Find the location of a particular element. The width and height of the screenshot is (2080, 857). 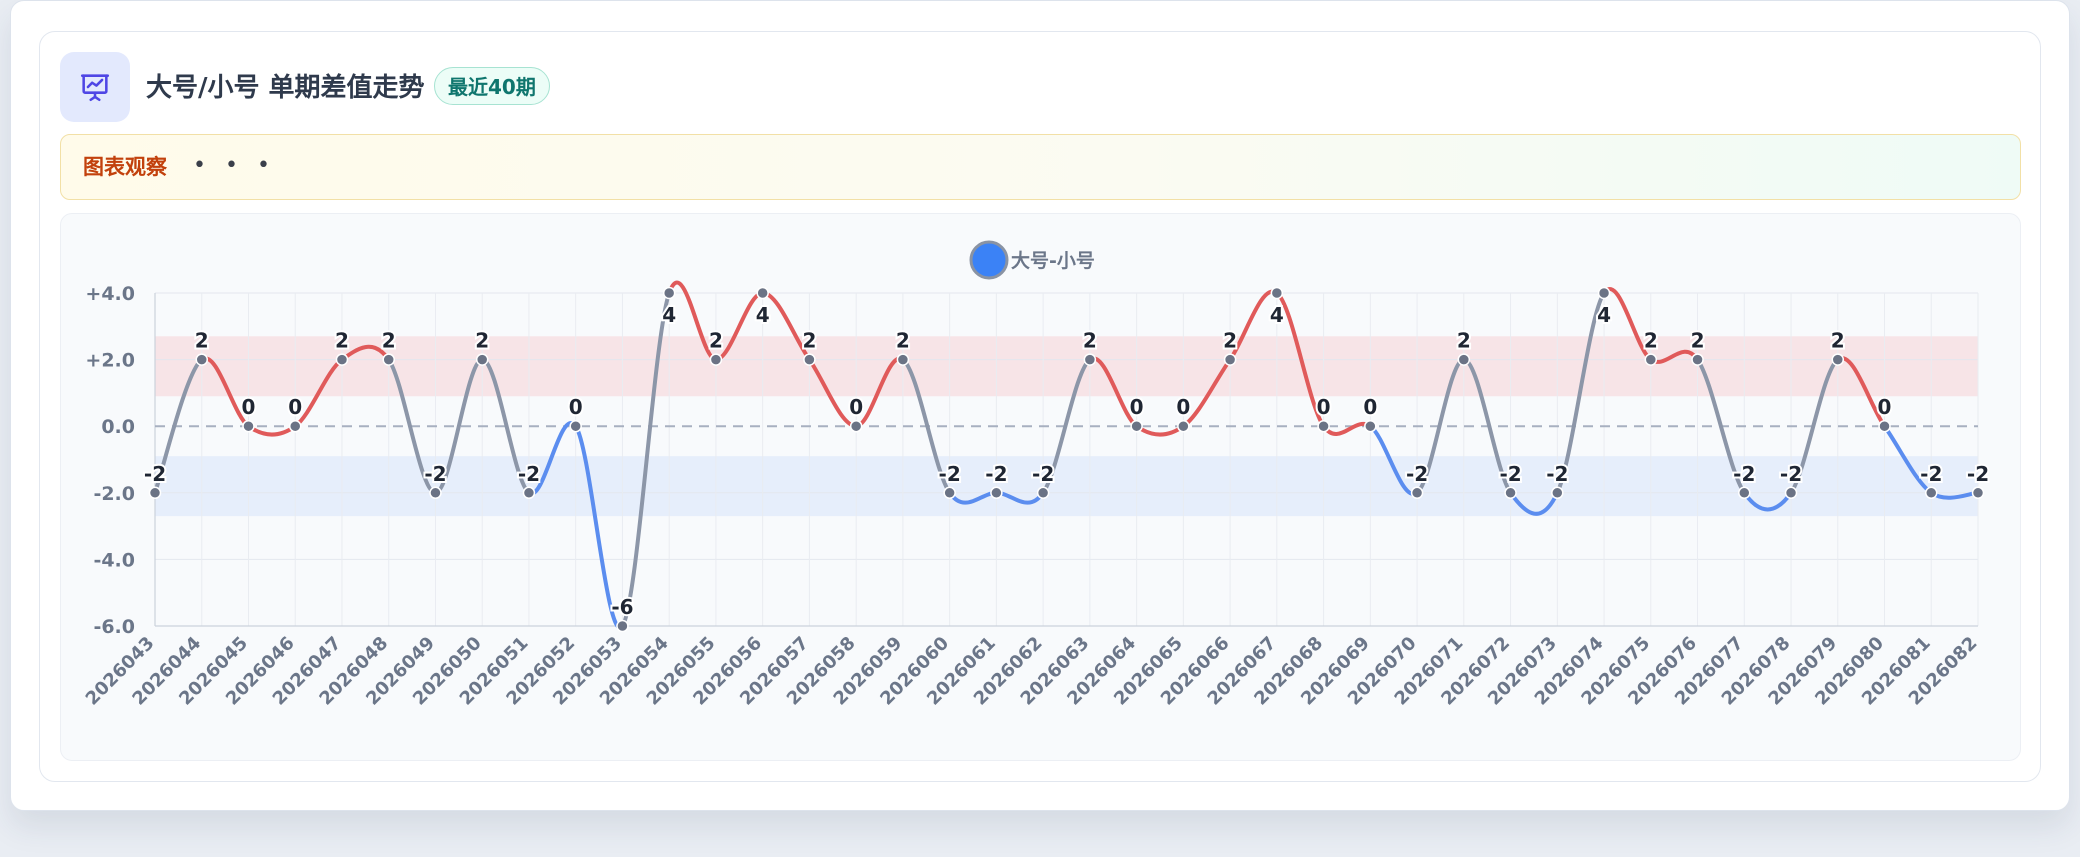

y-tick-label: -6.0 is located at coordinates (114, 627).